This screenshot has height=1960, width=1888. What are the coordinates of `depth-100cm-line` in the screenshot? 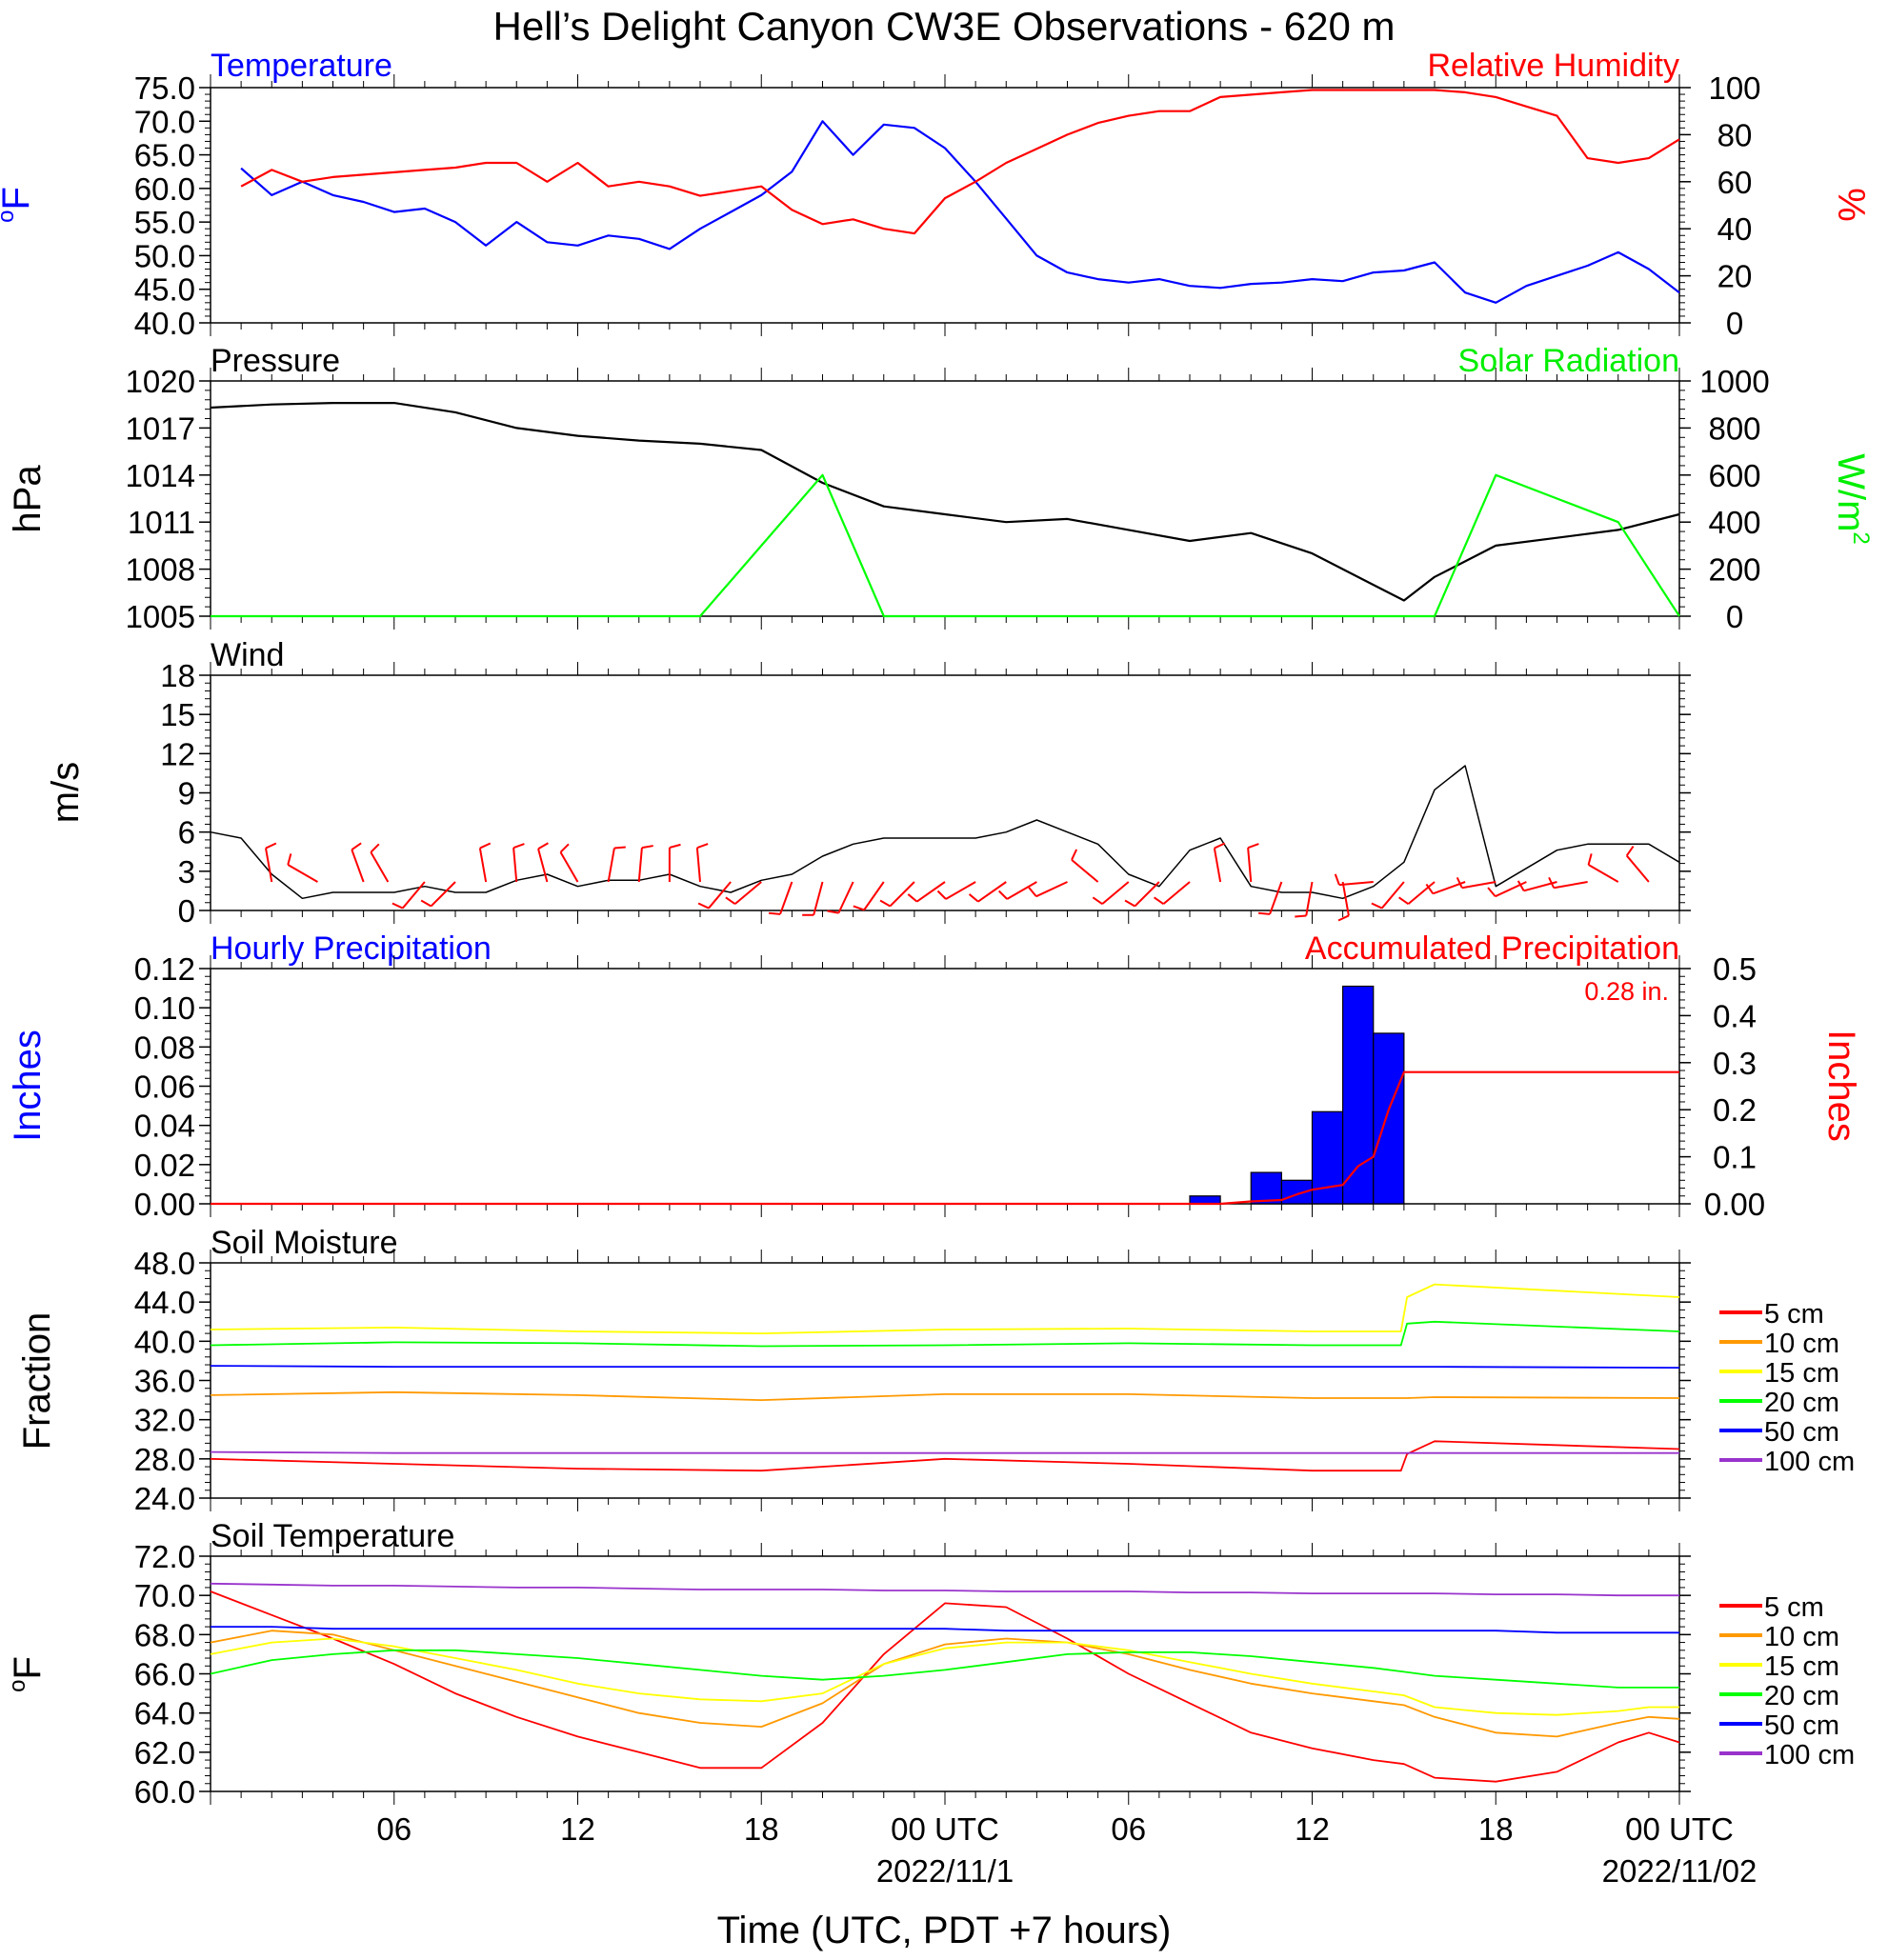 It's located at (944, 1452).